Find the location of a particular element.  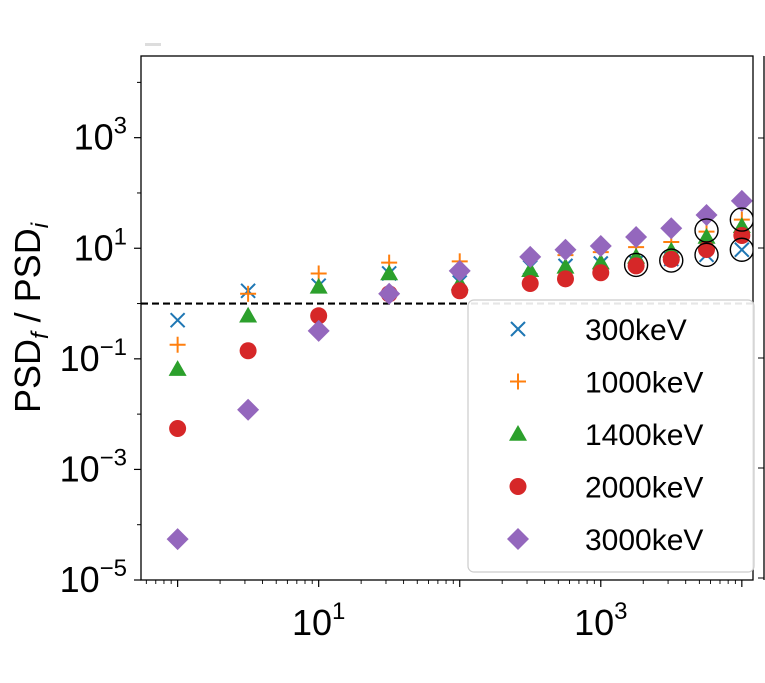

y-tick-label: 10⁻⁵ is located at coordinates (93, 577).